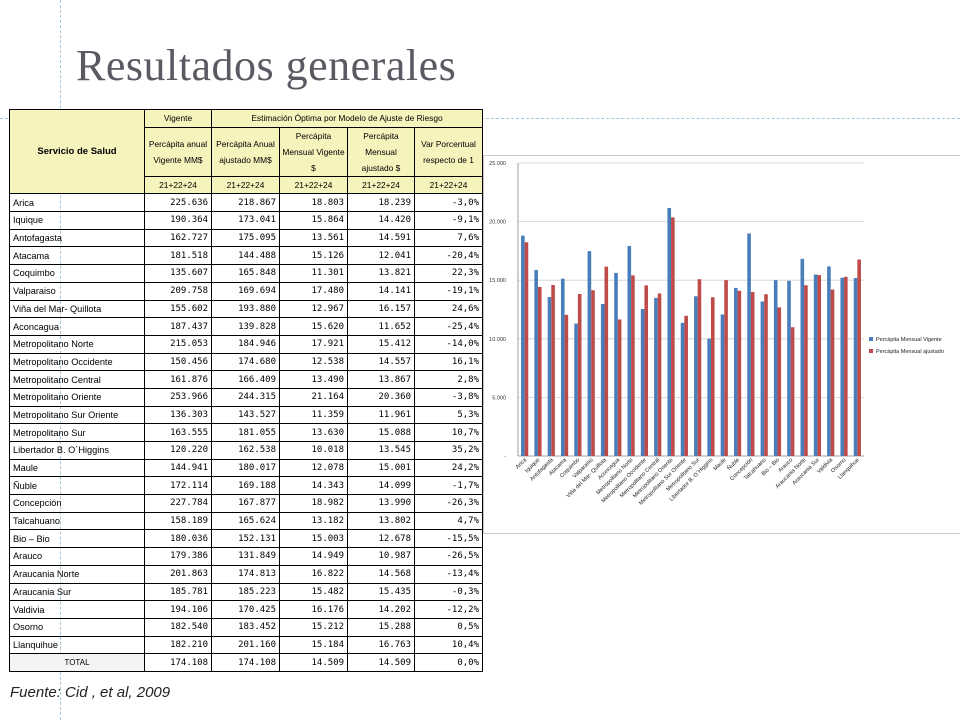 Image resolution: width=960 pixels, height=720 pixels. I want to click on service-name-cell: Aconcagua, so click(77, 326).